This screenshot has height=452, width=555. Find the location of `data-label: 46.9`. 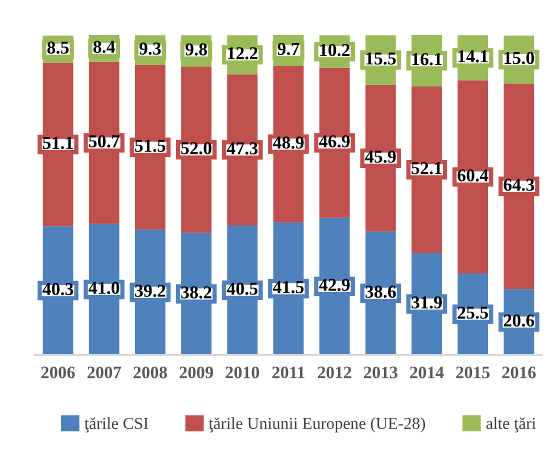

data-label: 46.9 is located at coordinates (334, 141).